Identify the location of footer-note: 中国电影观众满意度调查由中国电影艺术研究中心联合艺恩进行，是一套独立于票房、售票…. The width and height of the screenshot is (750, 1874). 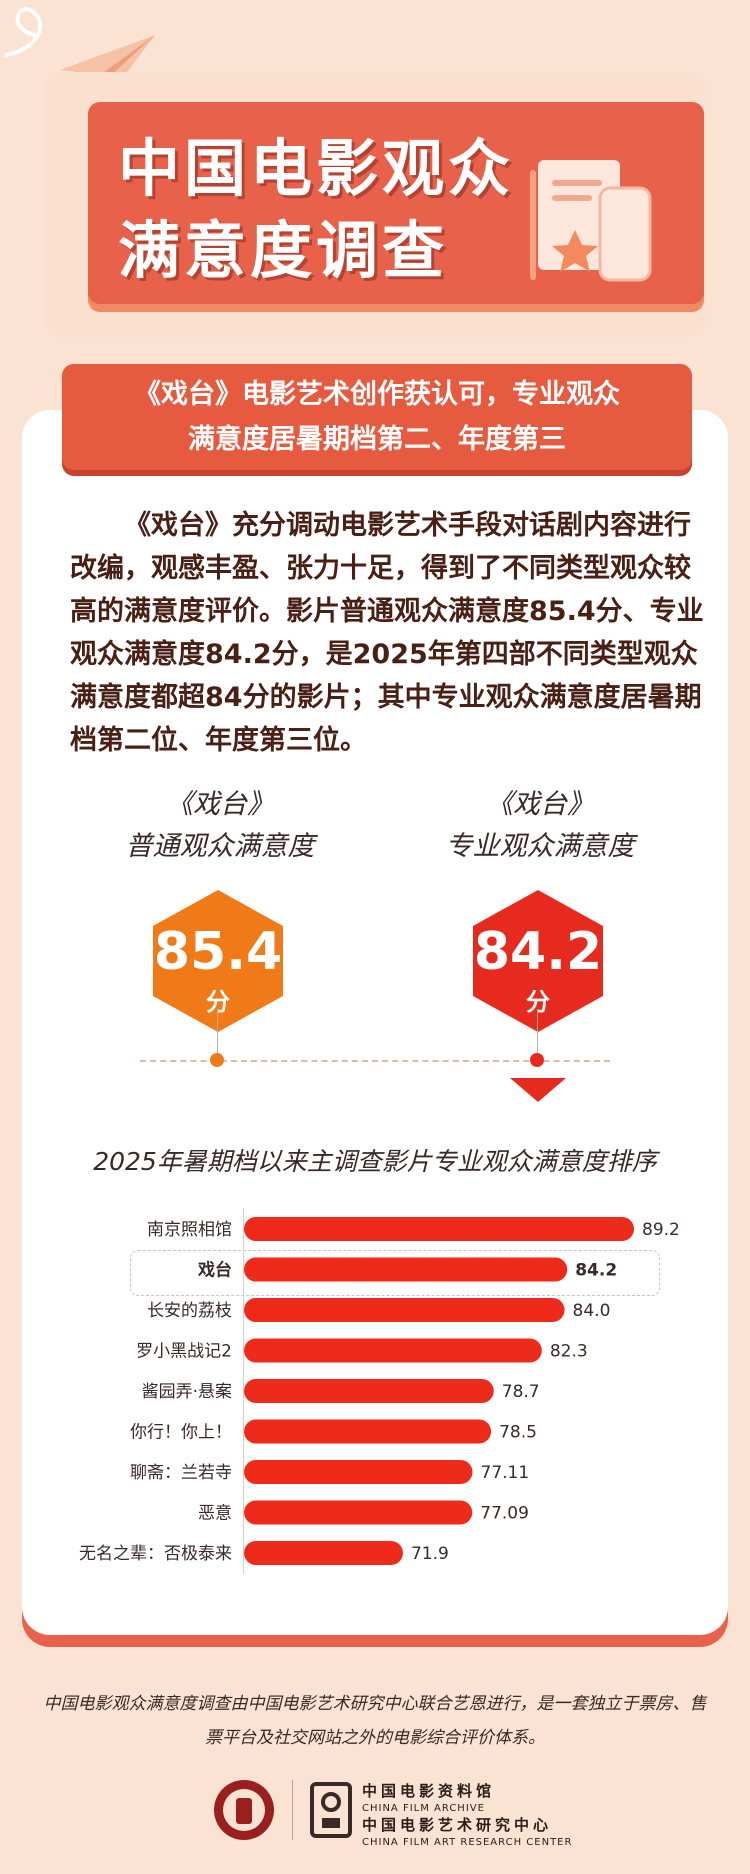
(375, 1721).